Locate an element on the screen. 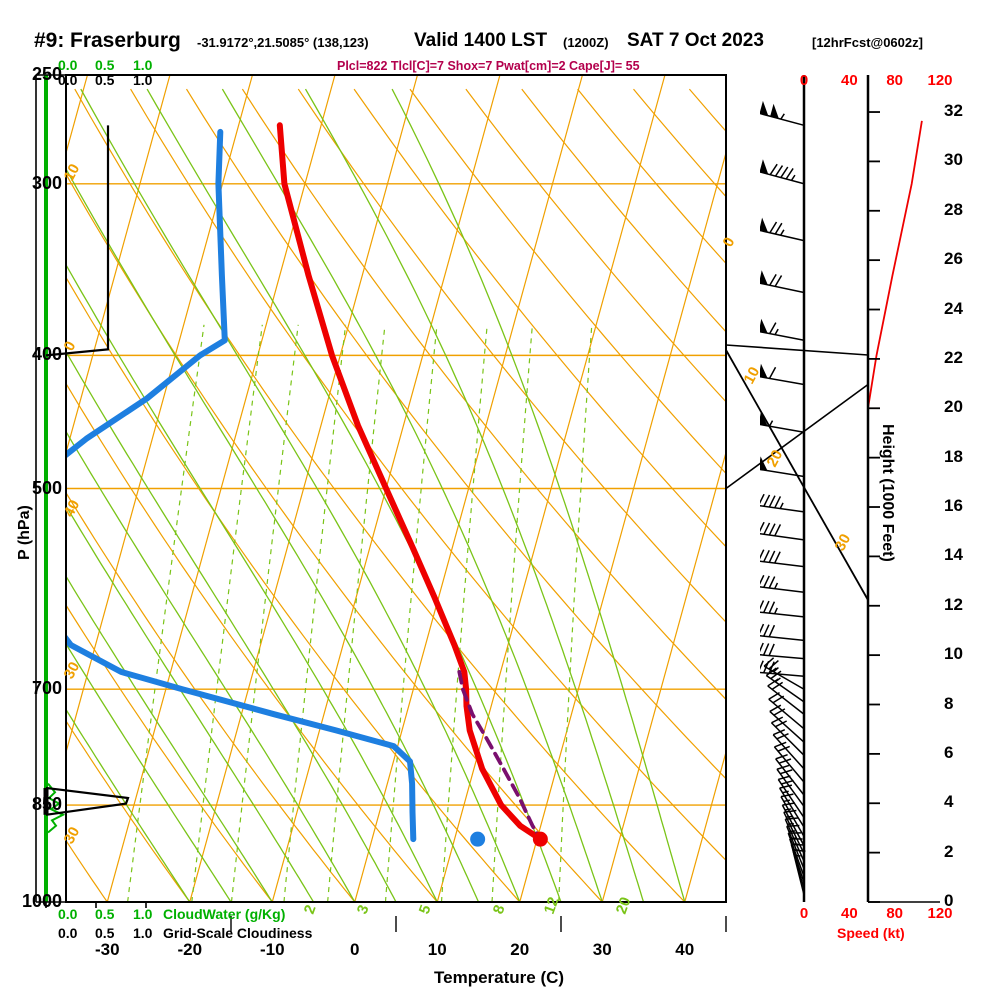 The image size is (1000, 1000). grid-label: 12 is located at coordinates (552, 905).